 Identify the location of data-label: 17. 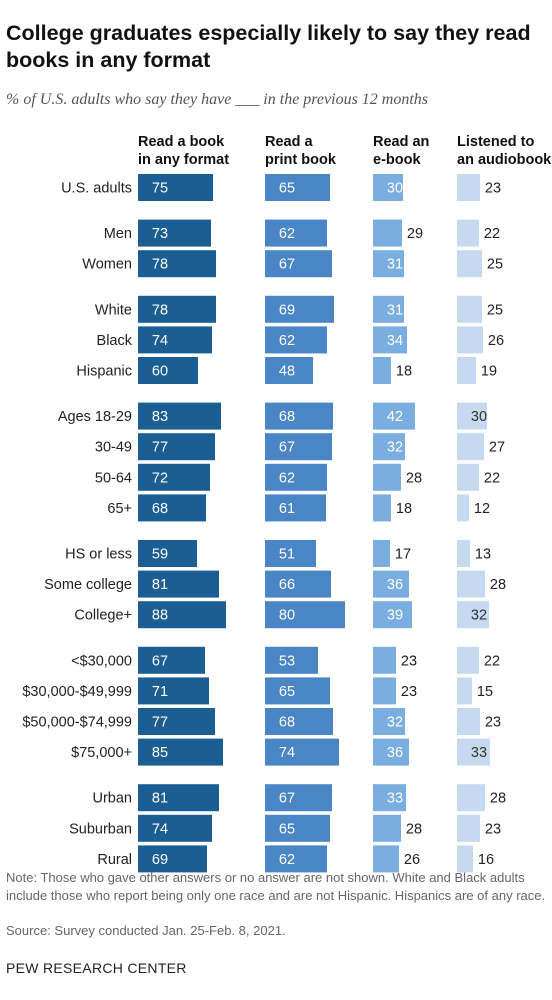
(403, 555).